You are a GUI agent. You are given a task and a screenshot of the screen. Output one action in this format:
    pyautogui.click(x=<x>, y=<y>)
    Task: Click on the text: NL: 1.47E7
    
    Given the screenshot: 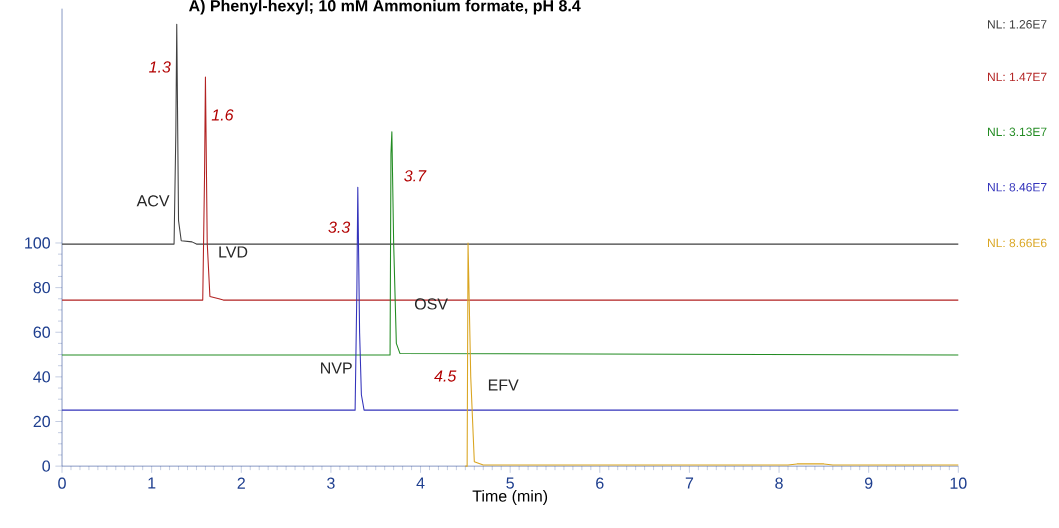 What is the action you would take?
    pyautogui.click(x=1017, y=76)
    